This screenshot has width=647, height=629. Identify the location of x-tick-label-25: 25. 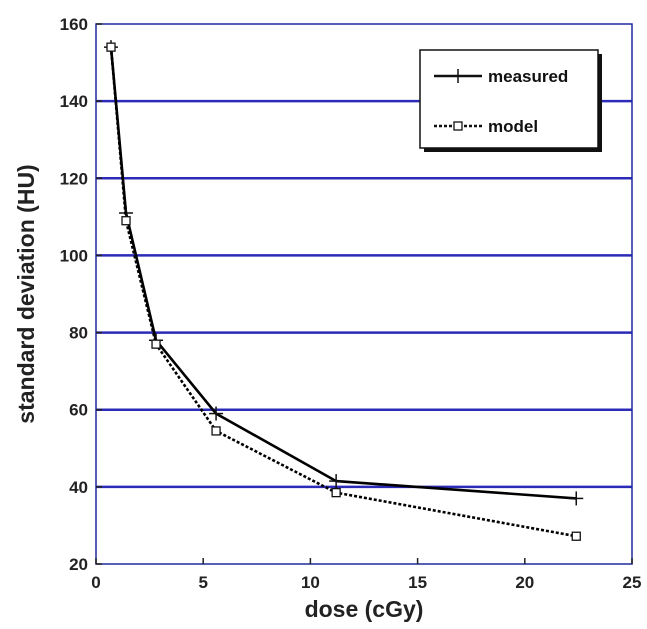
(632, 582).